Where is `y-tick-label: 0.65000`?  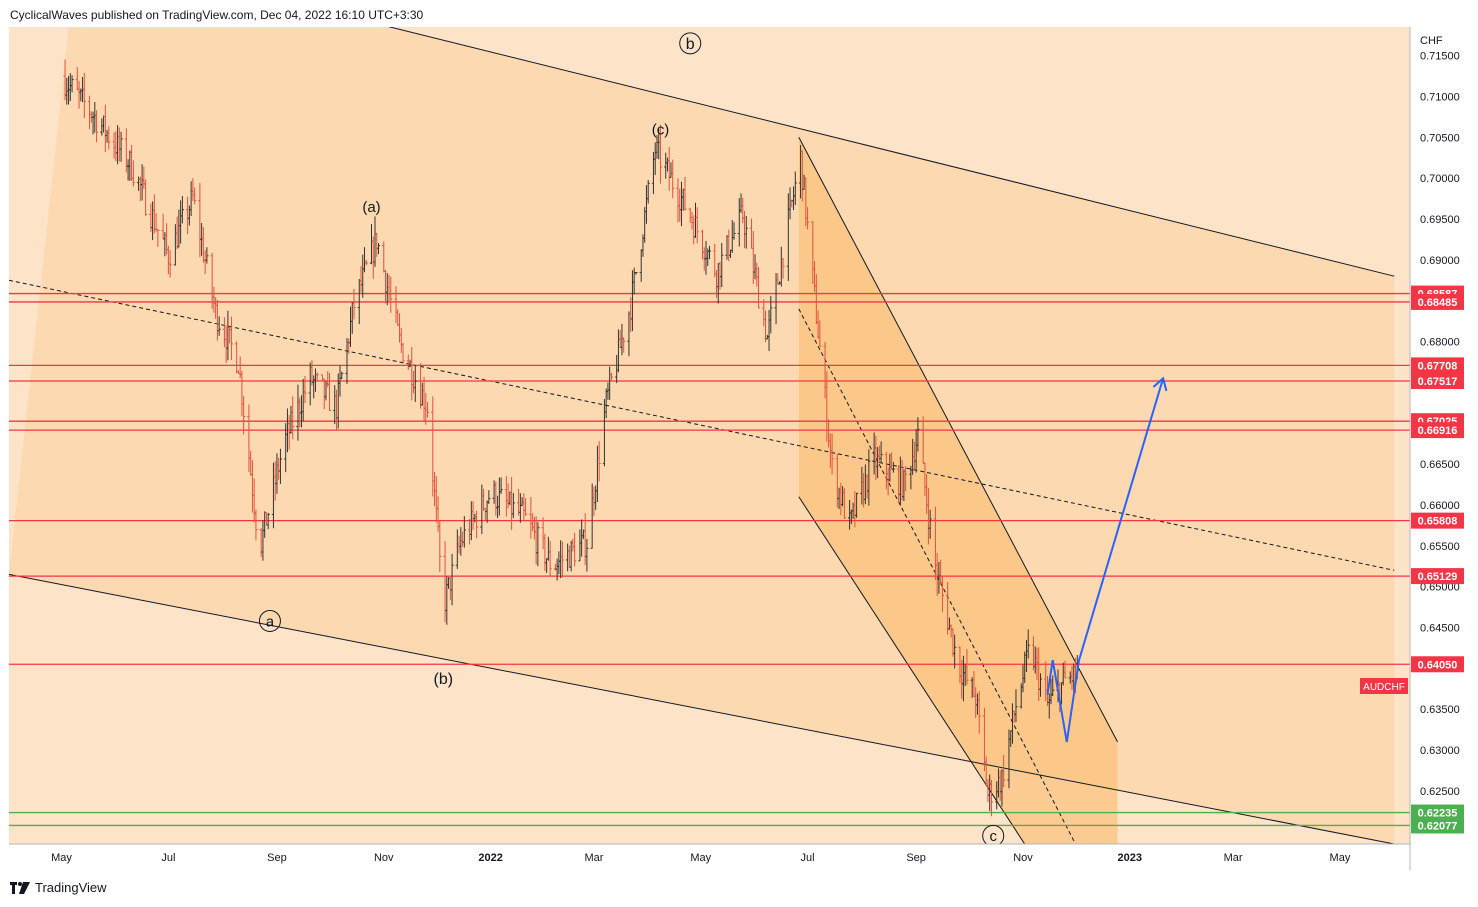
y-tick-label: 0.65000 is located at coordinates (1440, 588).